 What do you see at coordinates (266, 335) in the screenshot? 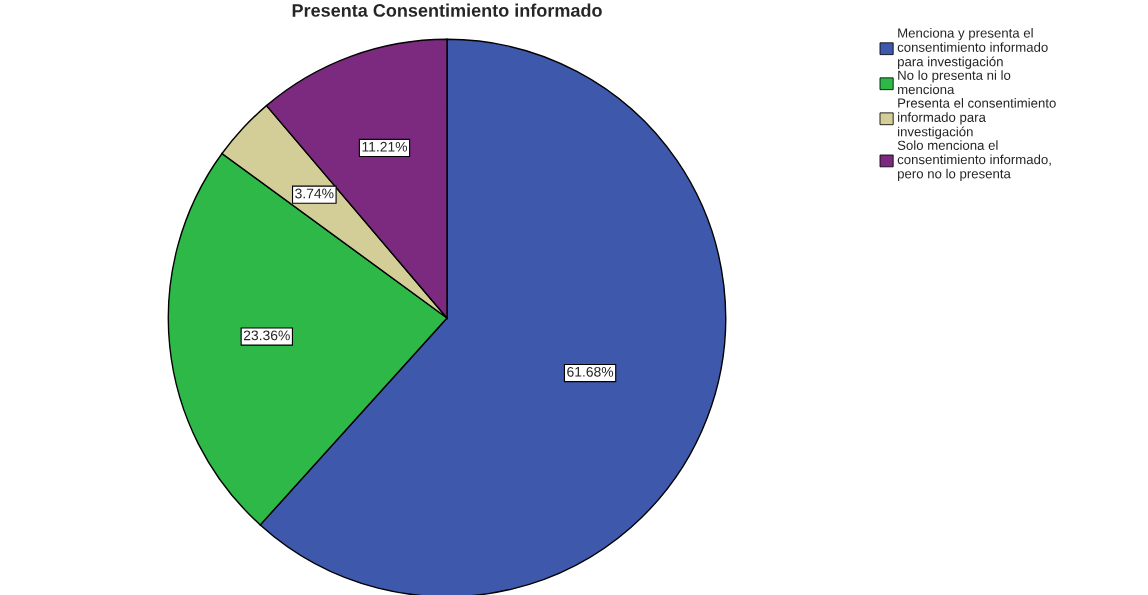
I see `data-label: 23.36%` at bounding box center [266, 335].